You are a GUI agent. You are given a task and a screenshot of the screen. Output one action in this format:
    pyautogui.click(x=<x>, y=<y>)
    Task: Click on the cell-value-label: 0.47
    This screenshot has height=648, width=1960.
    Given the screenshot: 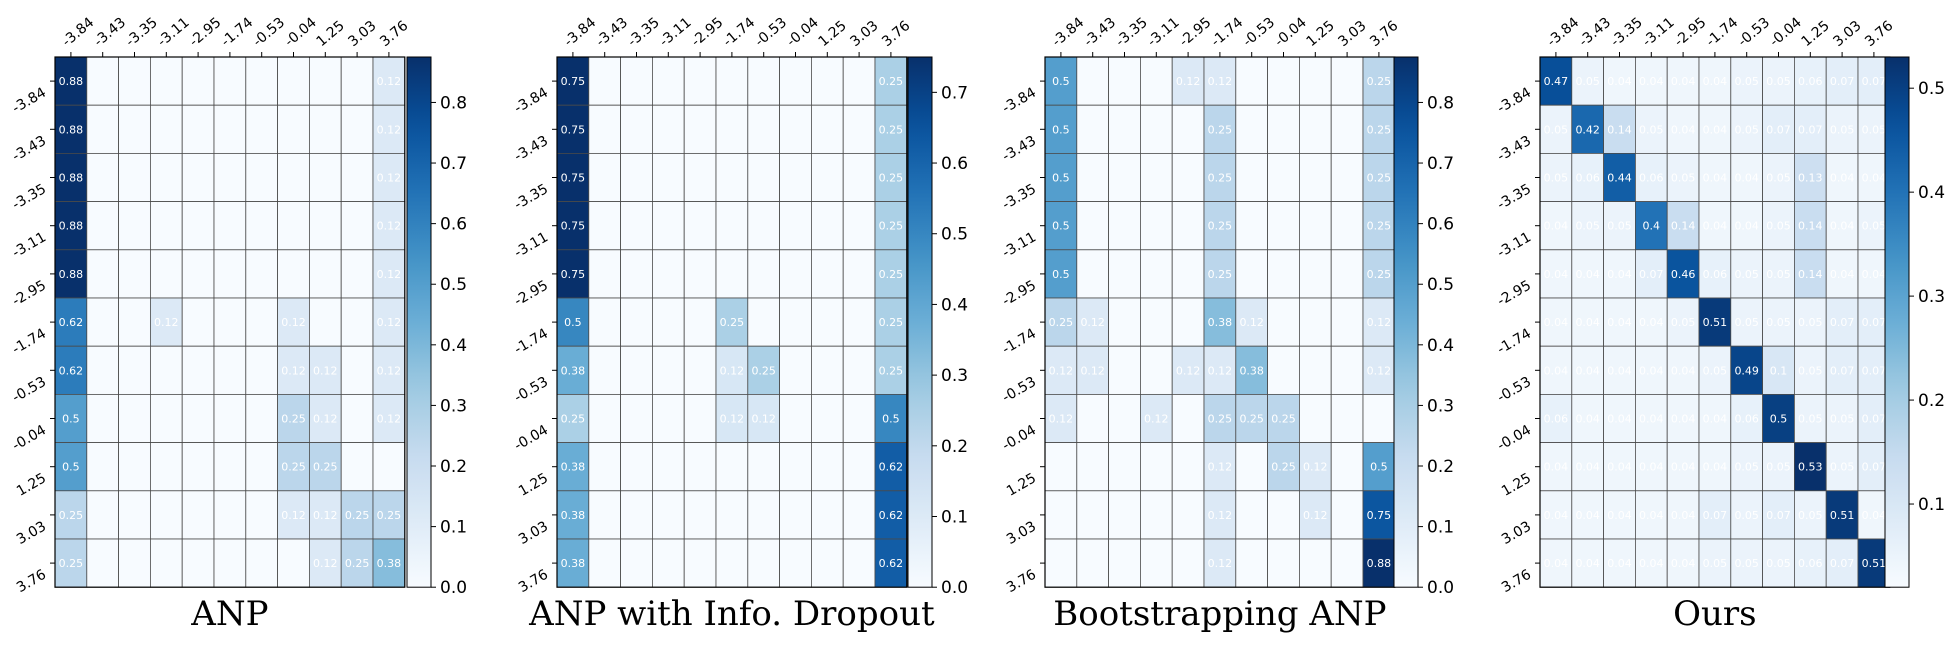 What is the action you would take?
    pyautogui.click(x=1556, y=81)
    